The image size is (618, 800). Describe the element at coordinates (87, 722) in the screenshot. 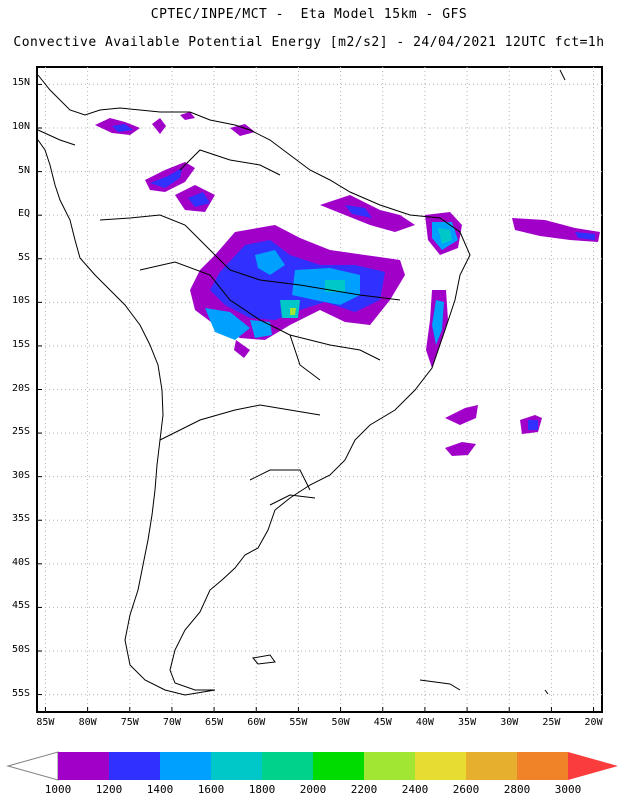

I see `lon-tick-label: 80W` at that location.